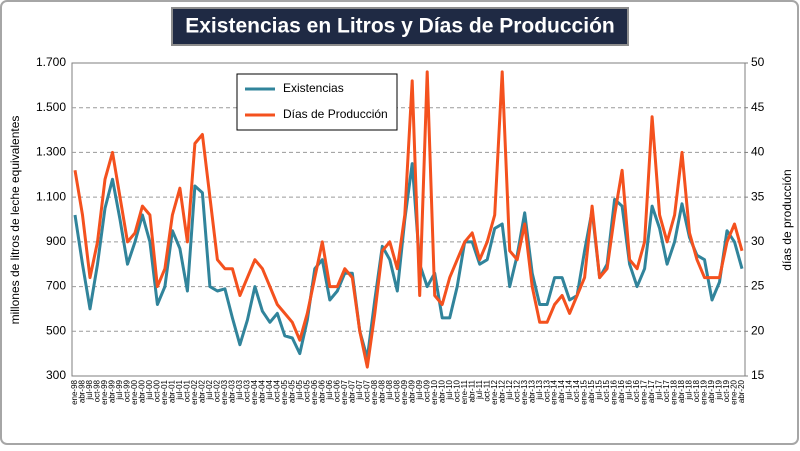  What do you see at coordinates (246, 390) in the screenshot?
I see `x-tick-label: oct-03` at bounding box center [246, 390].